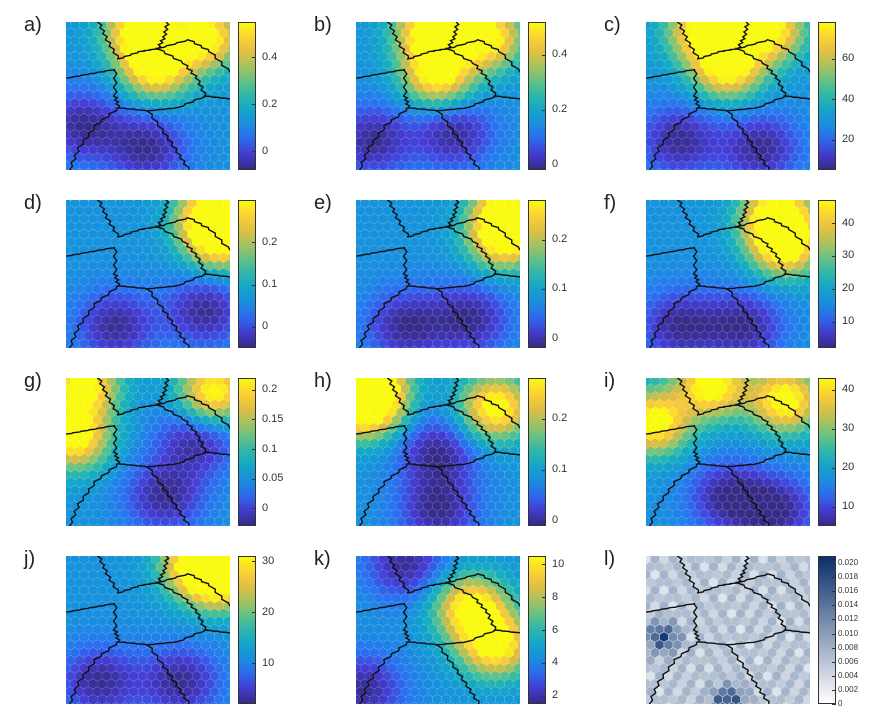 The image size is (871, 721). What do you see at coordinates (560, 418) in the screenshot?
I see `colorbar-tick-label: 0.2` at bounding box center [560, 418].